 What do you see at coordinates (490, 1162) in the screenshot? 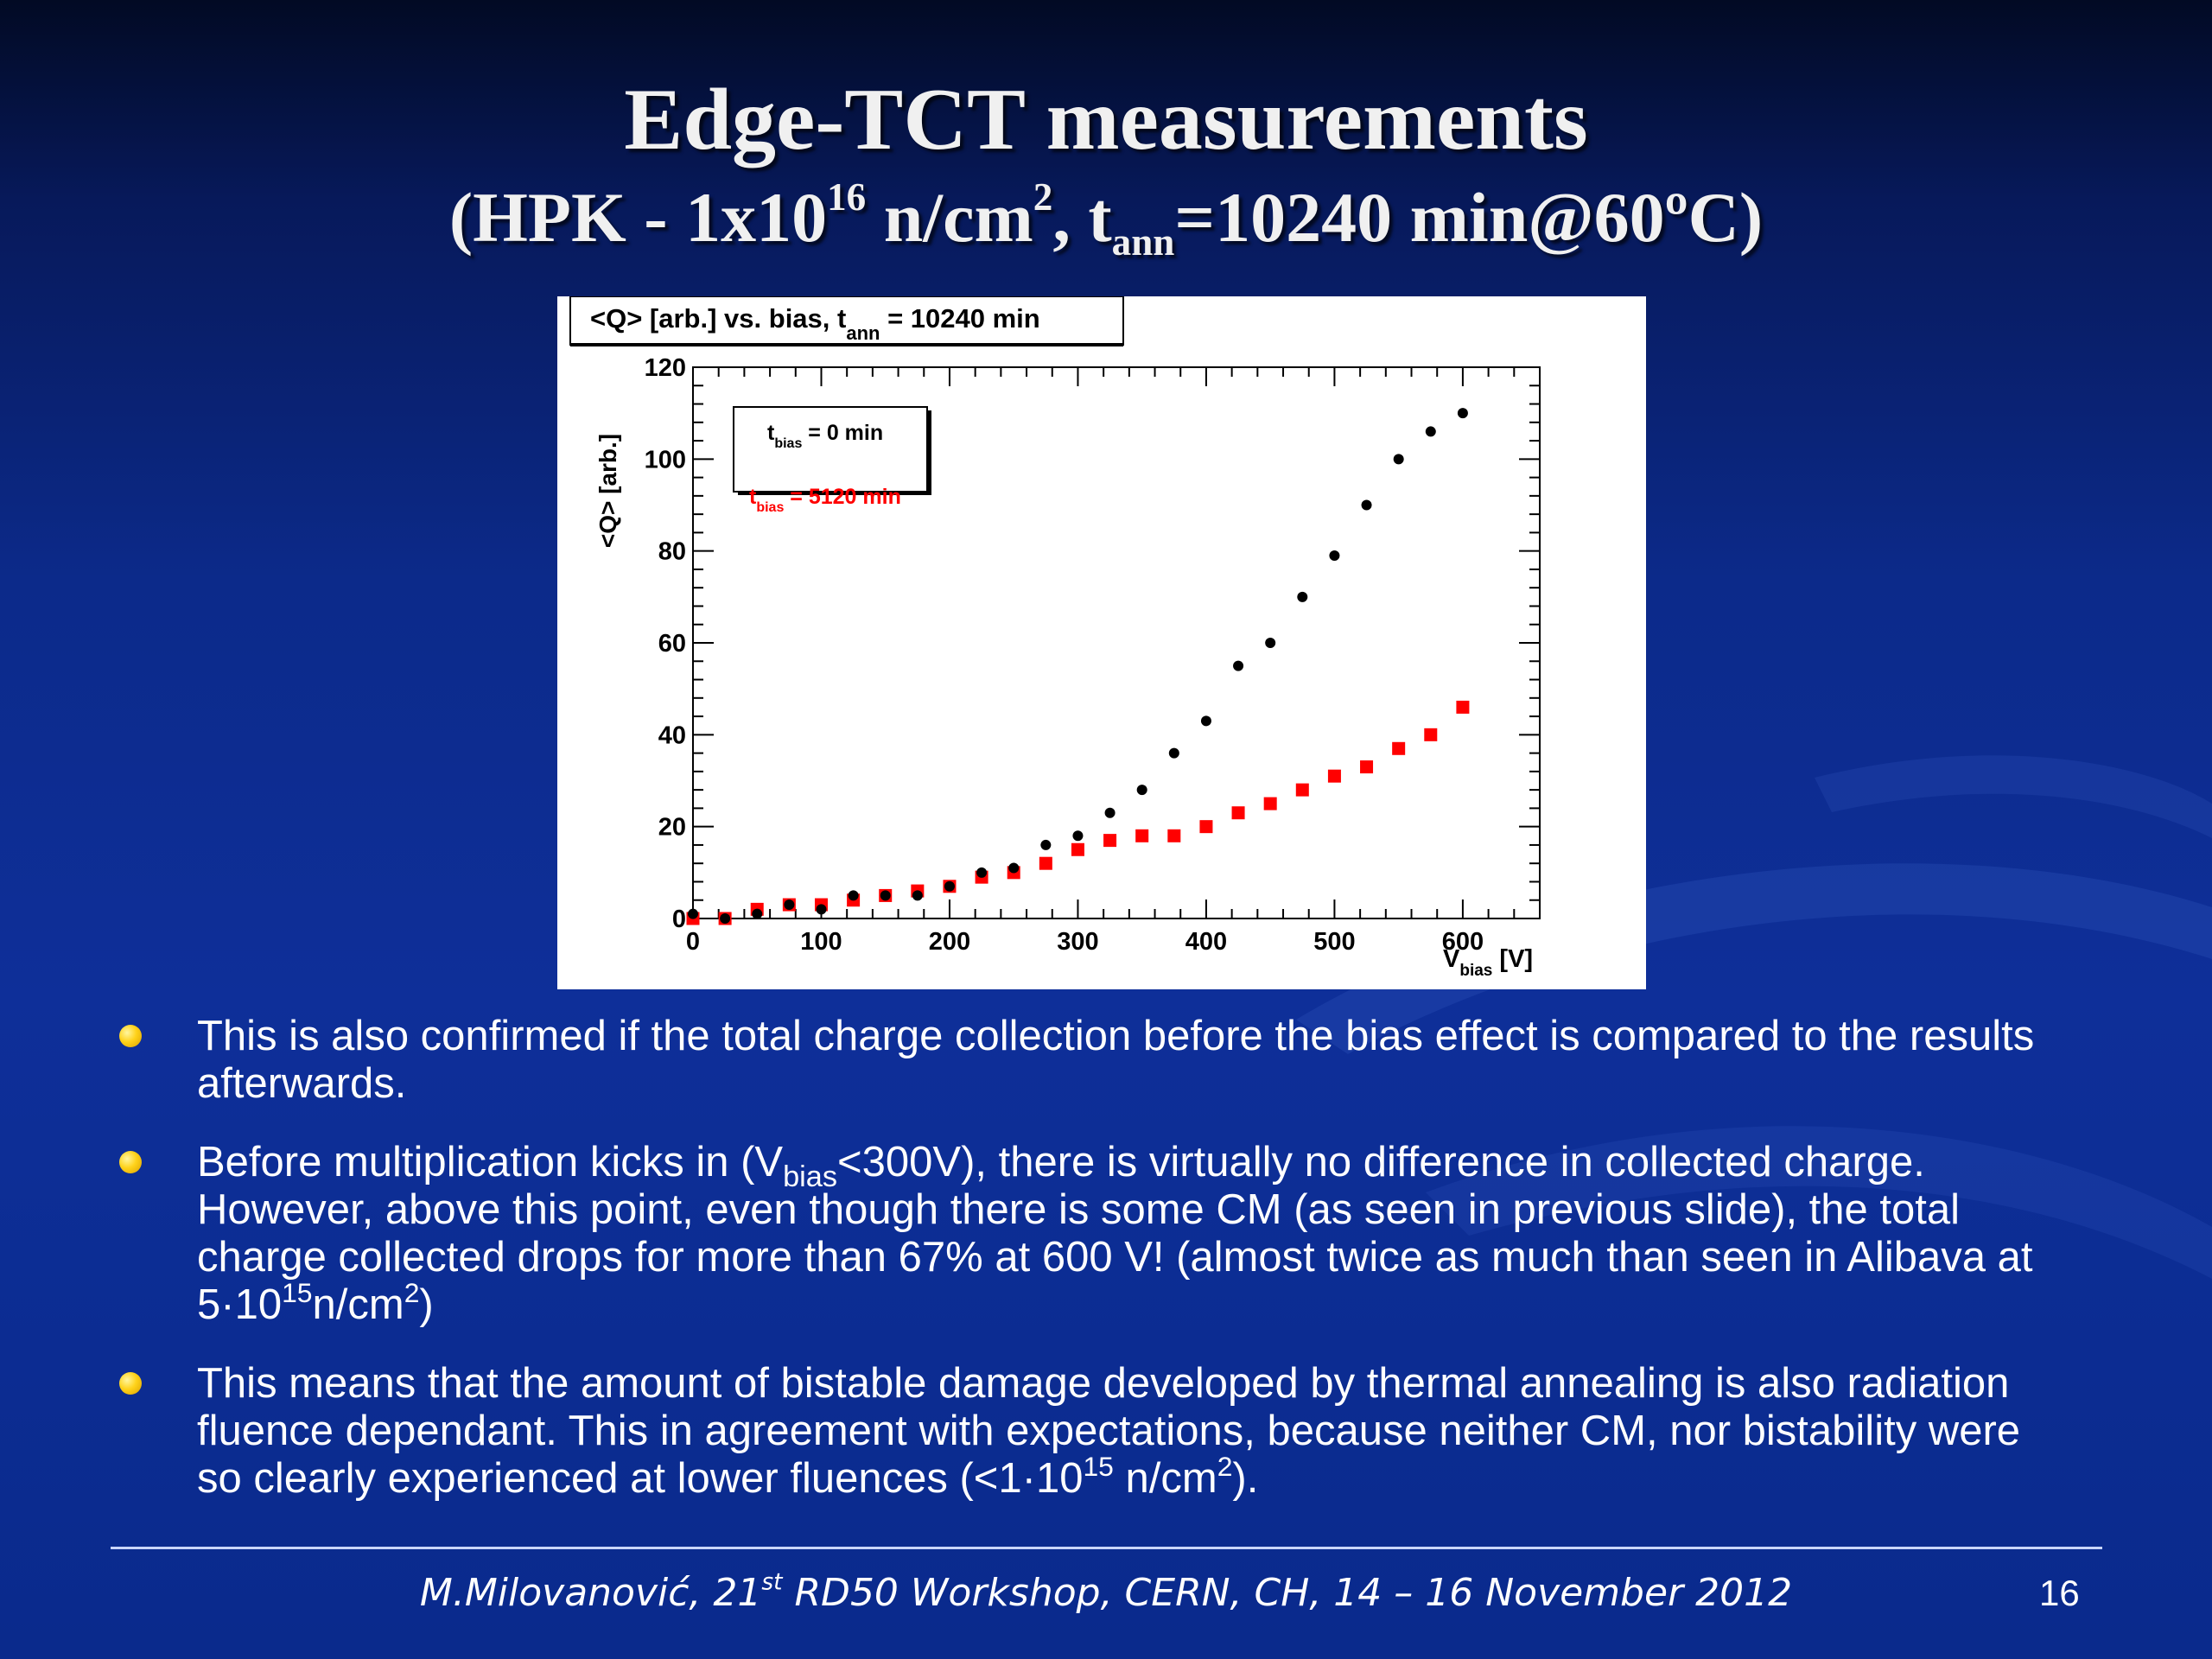
I see `bullet-text: Before multiplication kicks in (V` at bounding box center [490, 1162].